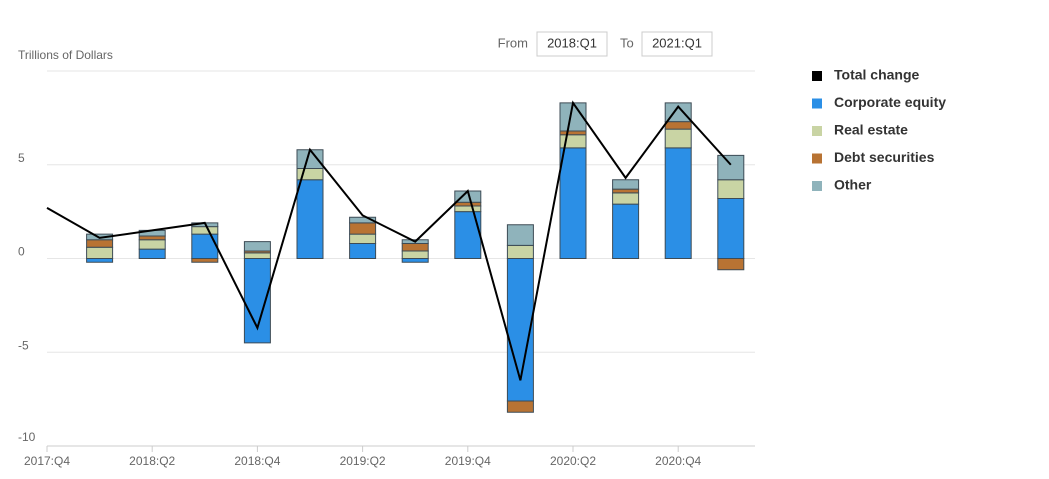 The image size is (1049, 479). What do you see at coordinates (513, 42) in the screenshot?
I see `from-label: From` at bounding box center [513, 42].